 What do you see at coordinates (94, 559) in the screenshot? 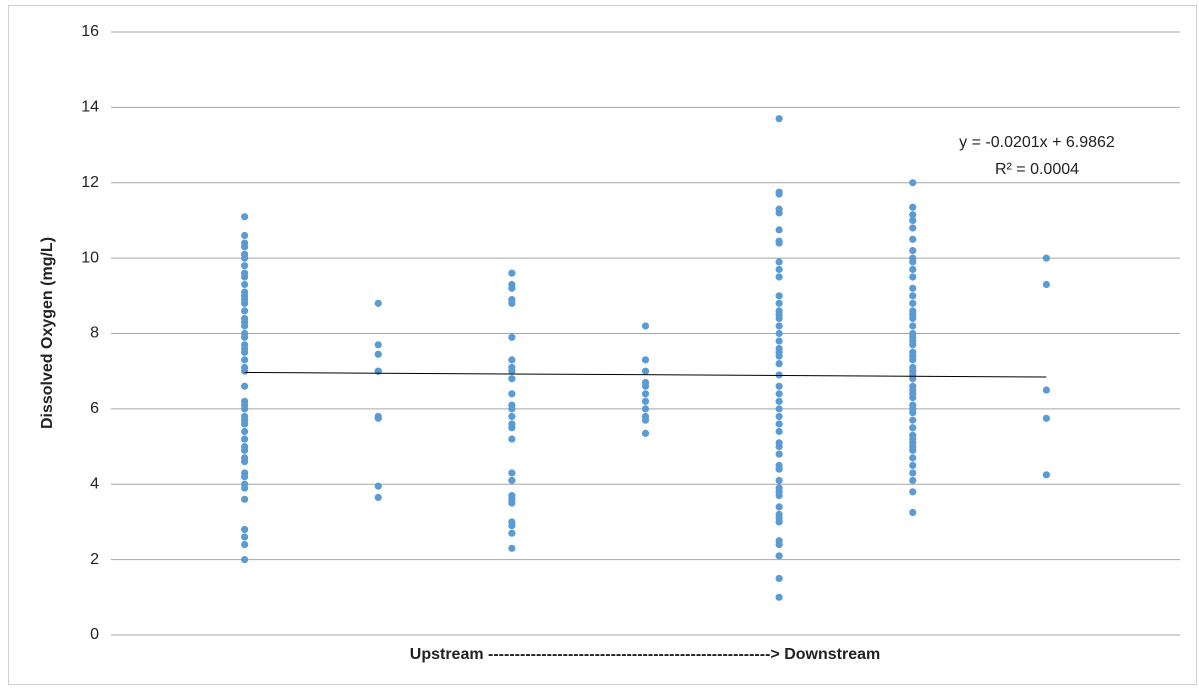
I see `y-tick-label: 2` at bounding box center [94, 559].